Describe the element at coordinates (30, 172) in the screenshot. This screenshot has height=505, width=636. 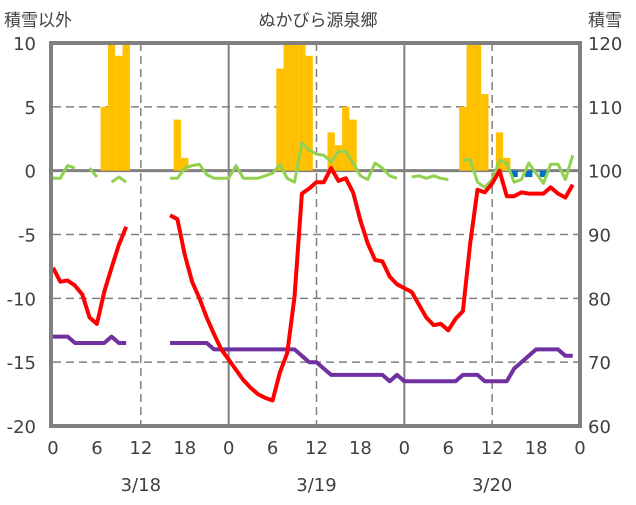
I see `left-tick-label: 0` at that location.